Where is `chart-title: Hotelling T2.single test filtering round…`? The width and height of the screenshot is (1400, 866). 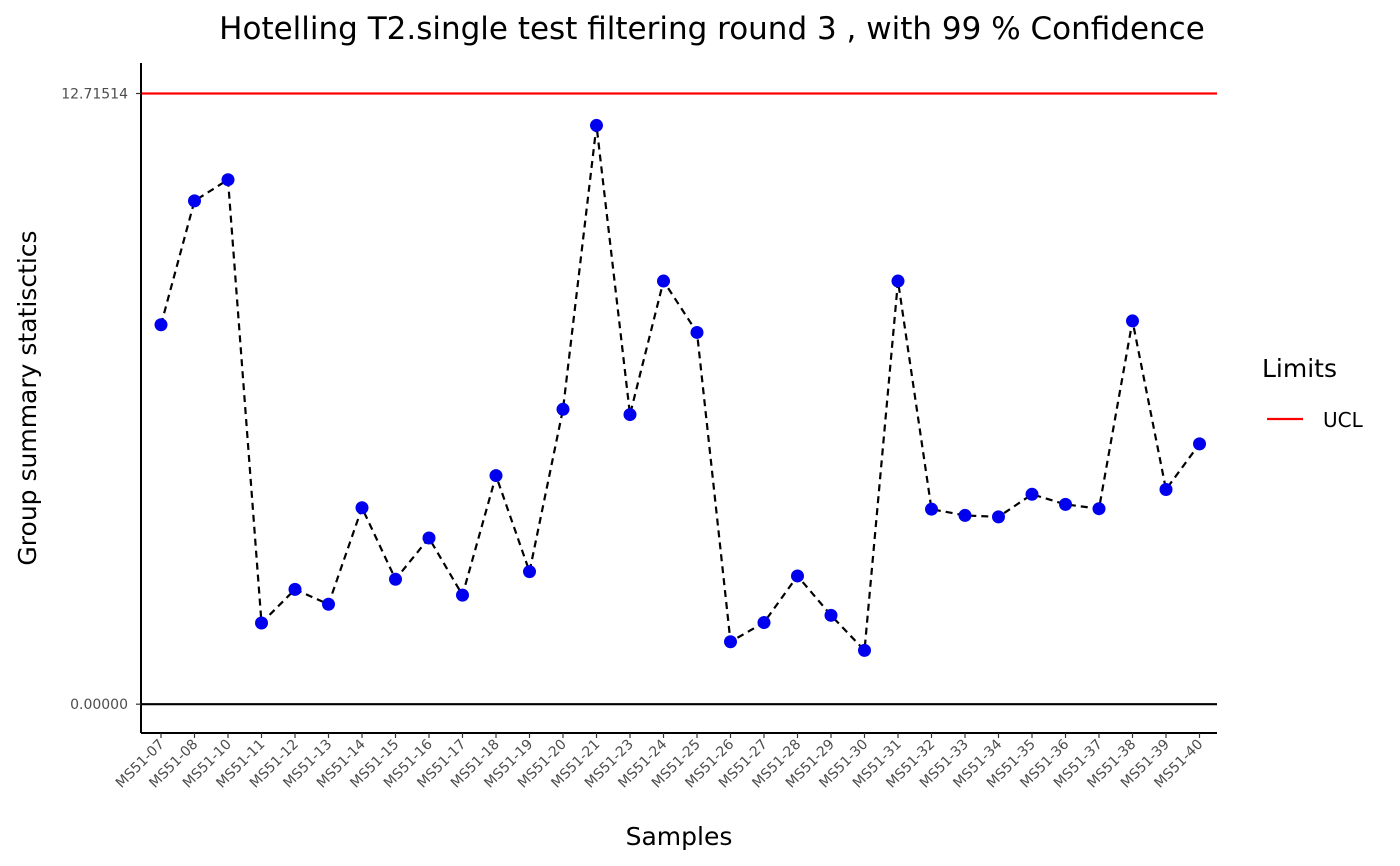
chart-title: Hotelling T2.single test filtering round… is located at coordinates (712, 29).